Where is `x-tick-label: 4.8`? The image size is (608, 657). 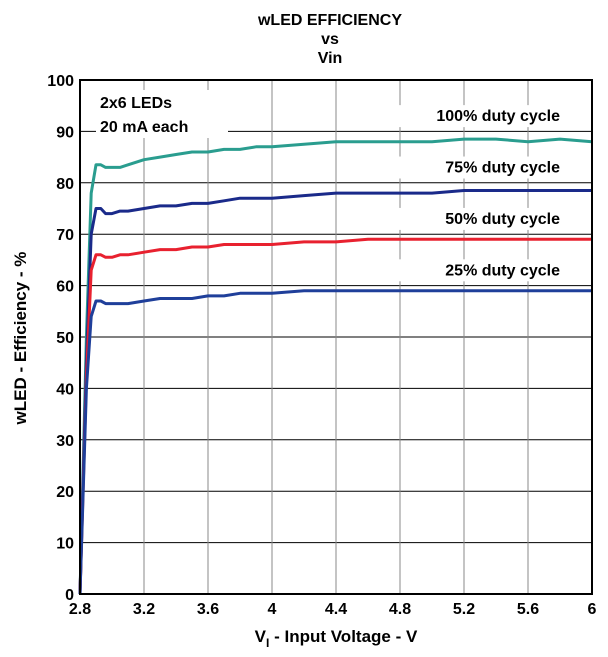
x-tick-label: 4.8 is located at coordinates (400, 609).